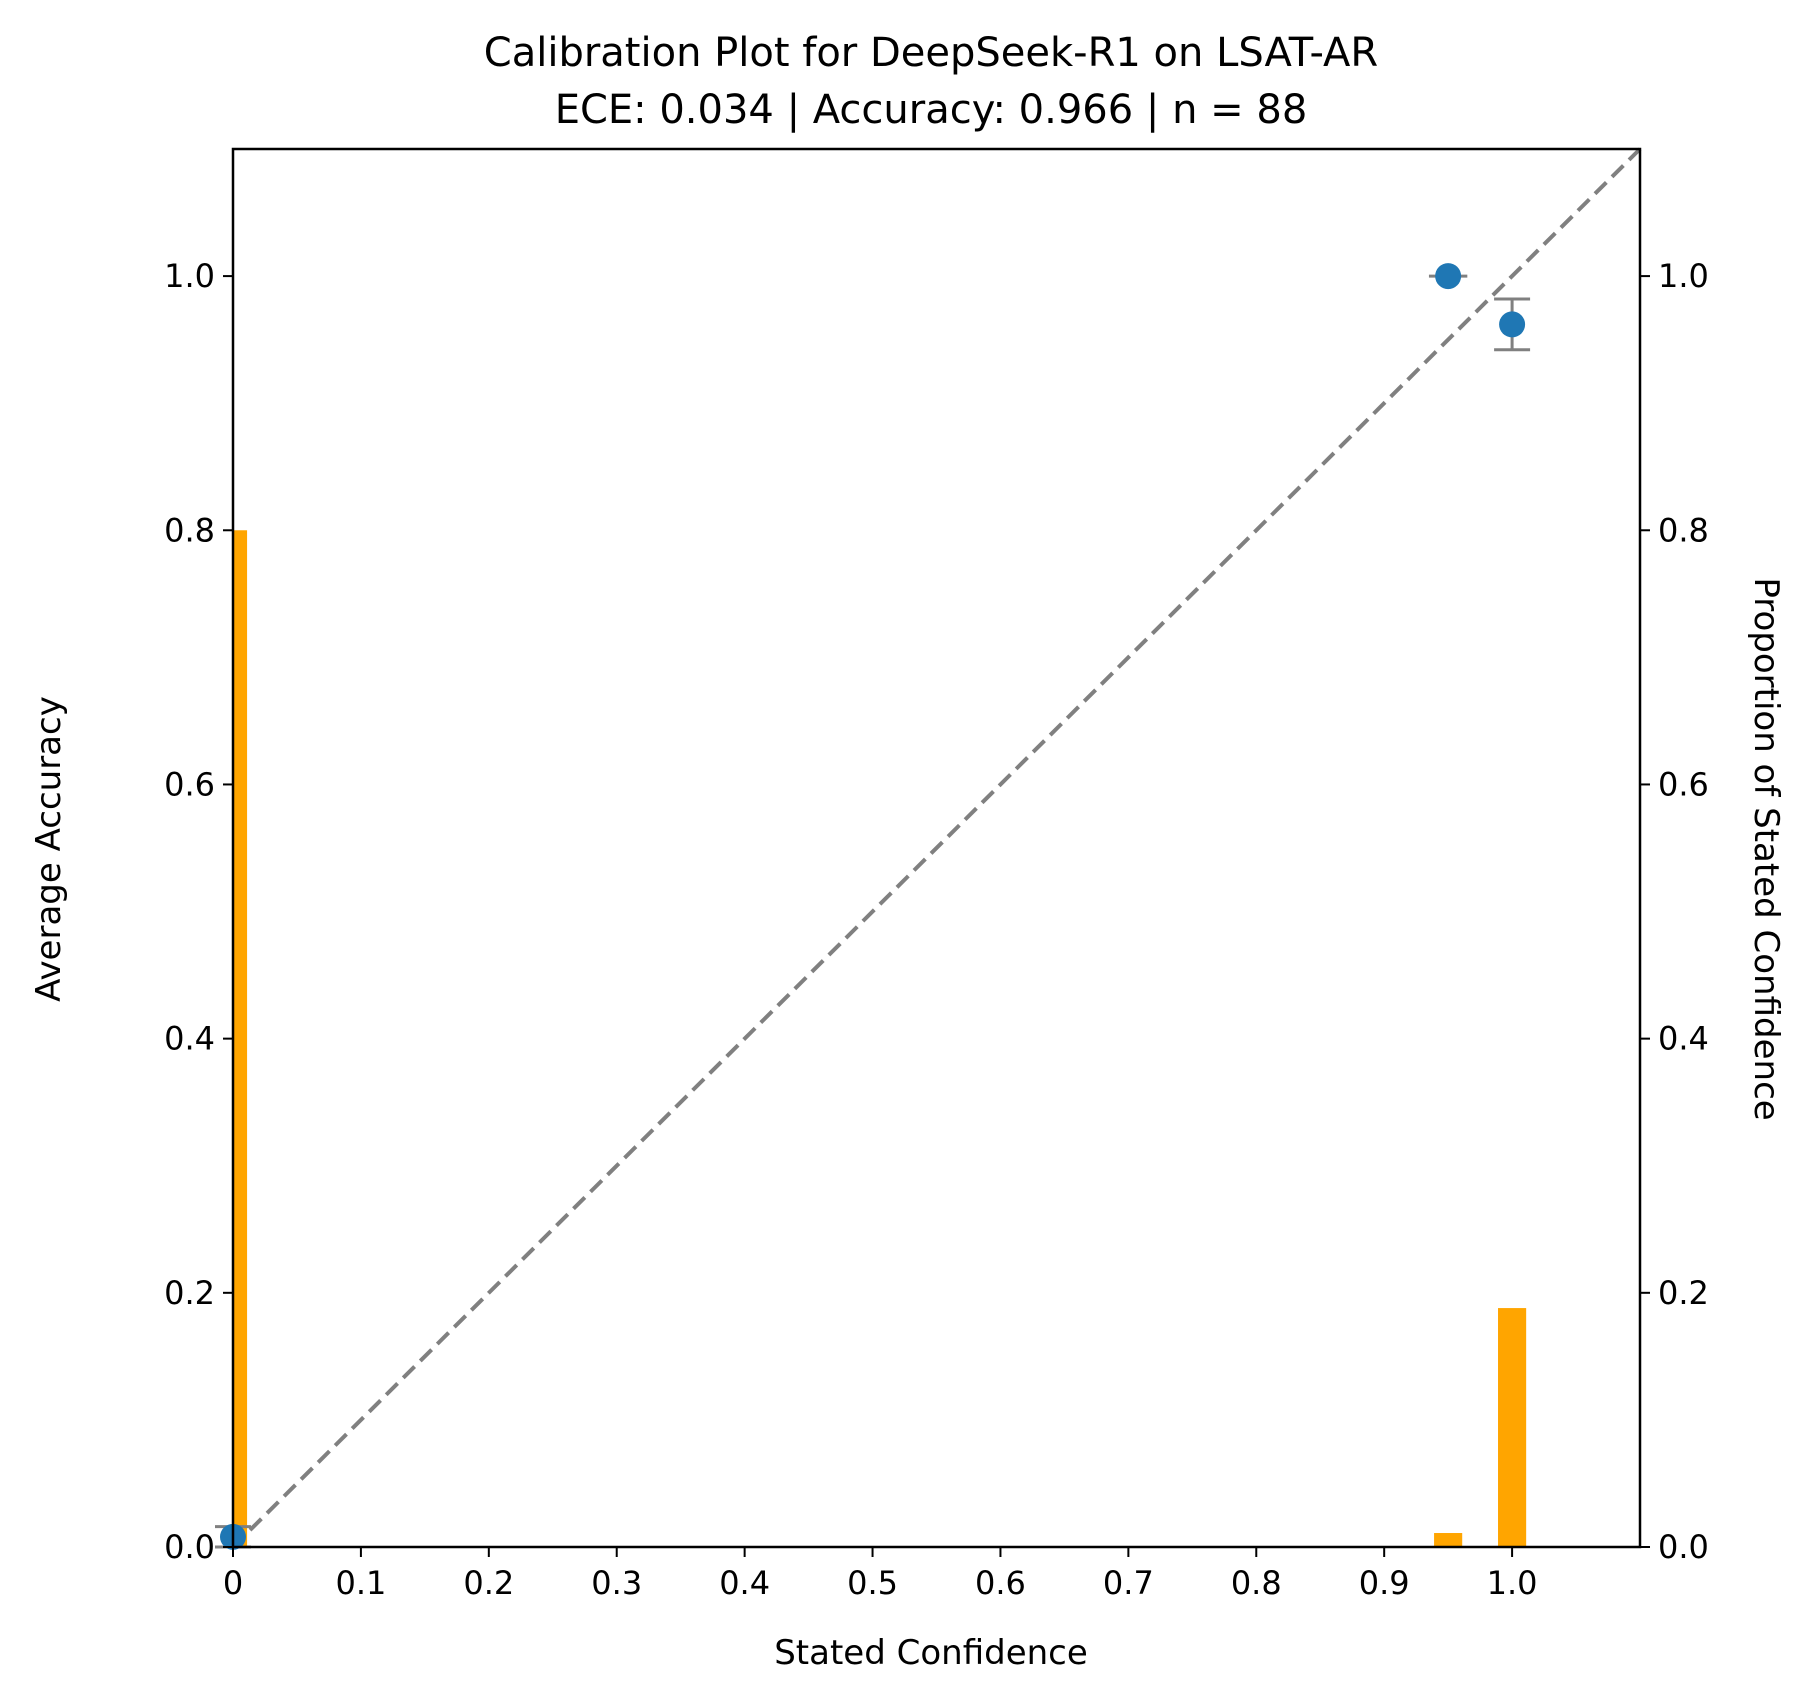 This screenshot has width=1813, height=1694. What do you see at coordinates (931, 1653) in the screenshot?
I see `x-axis-label: Stated Confidence` at bounding box center [931, 1653].